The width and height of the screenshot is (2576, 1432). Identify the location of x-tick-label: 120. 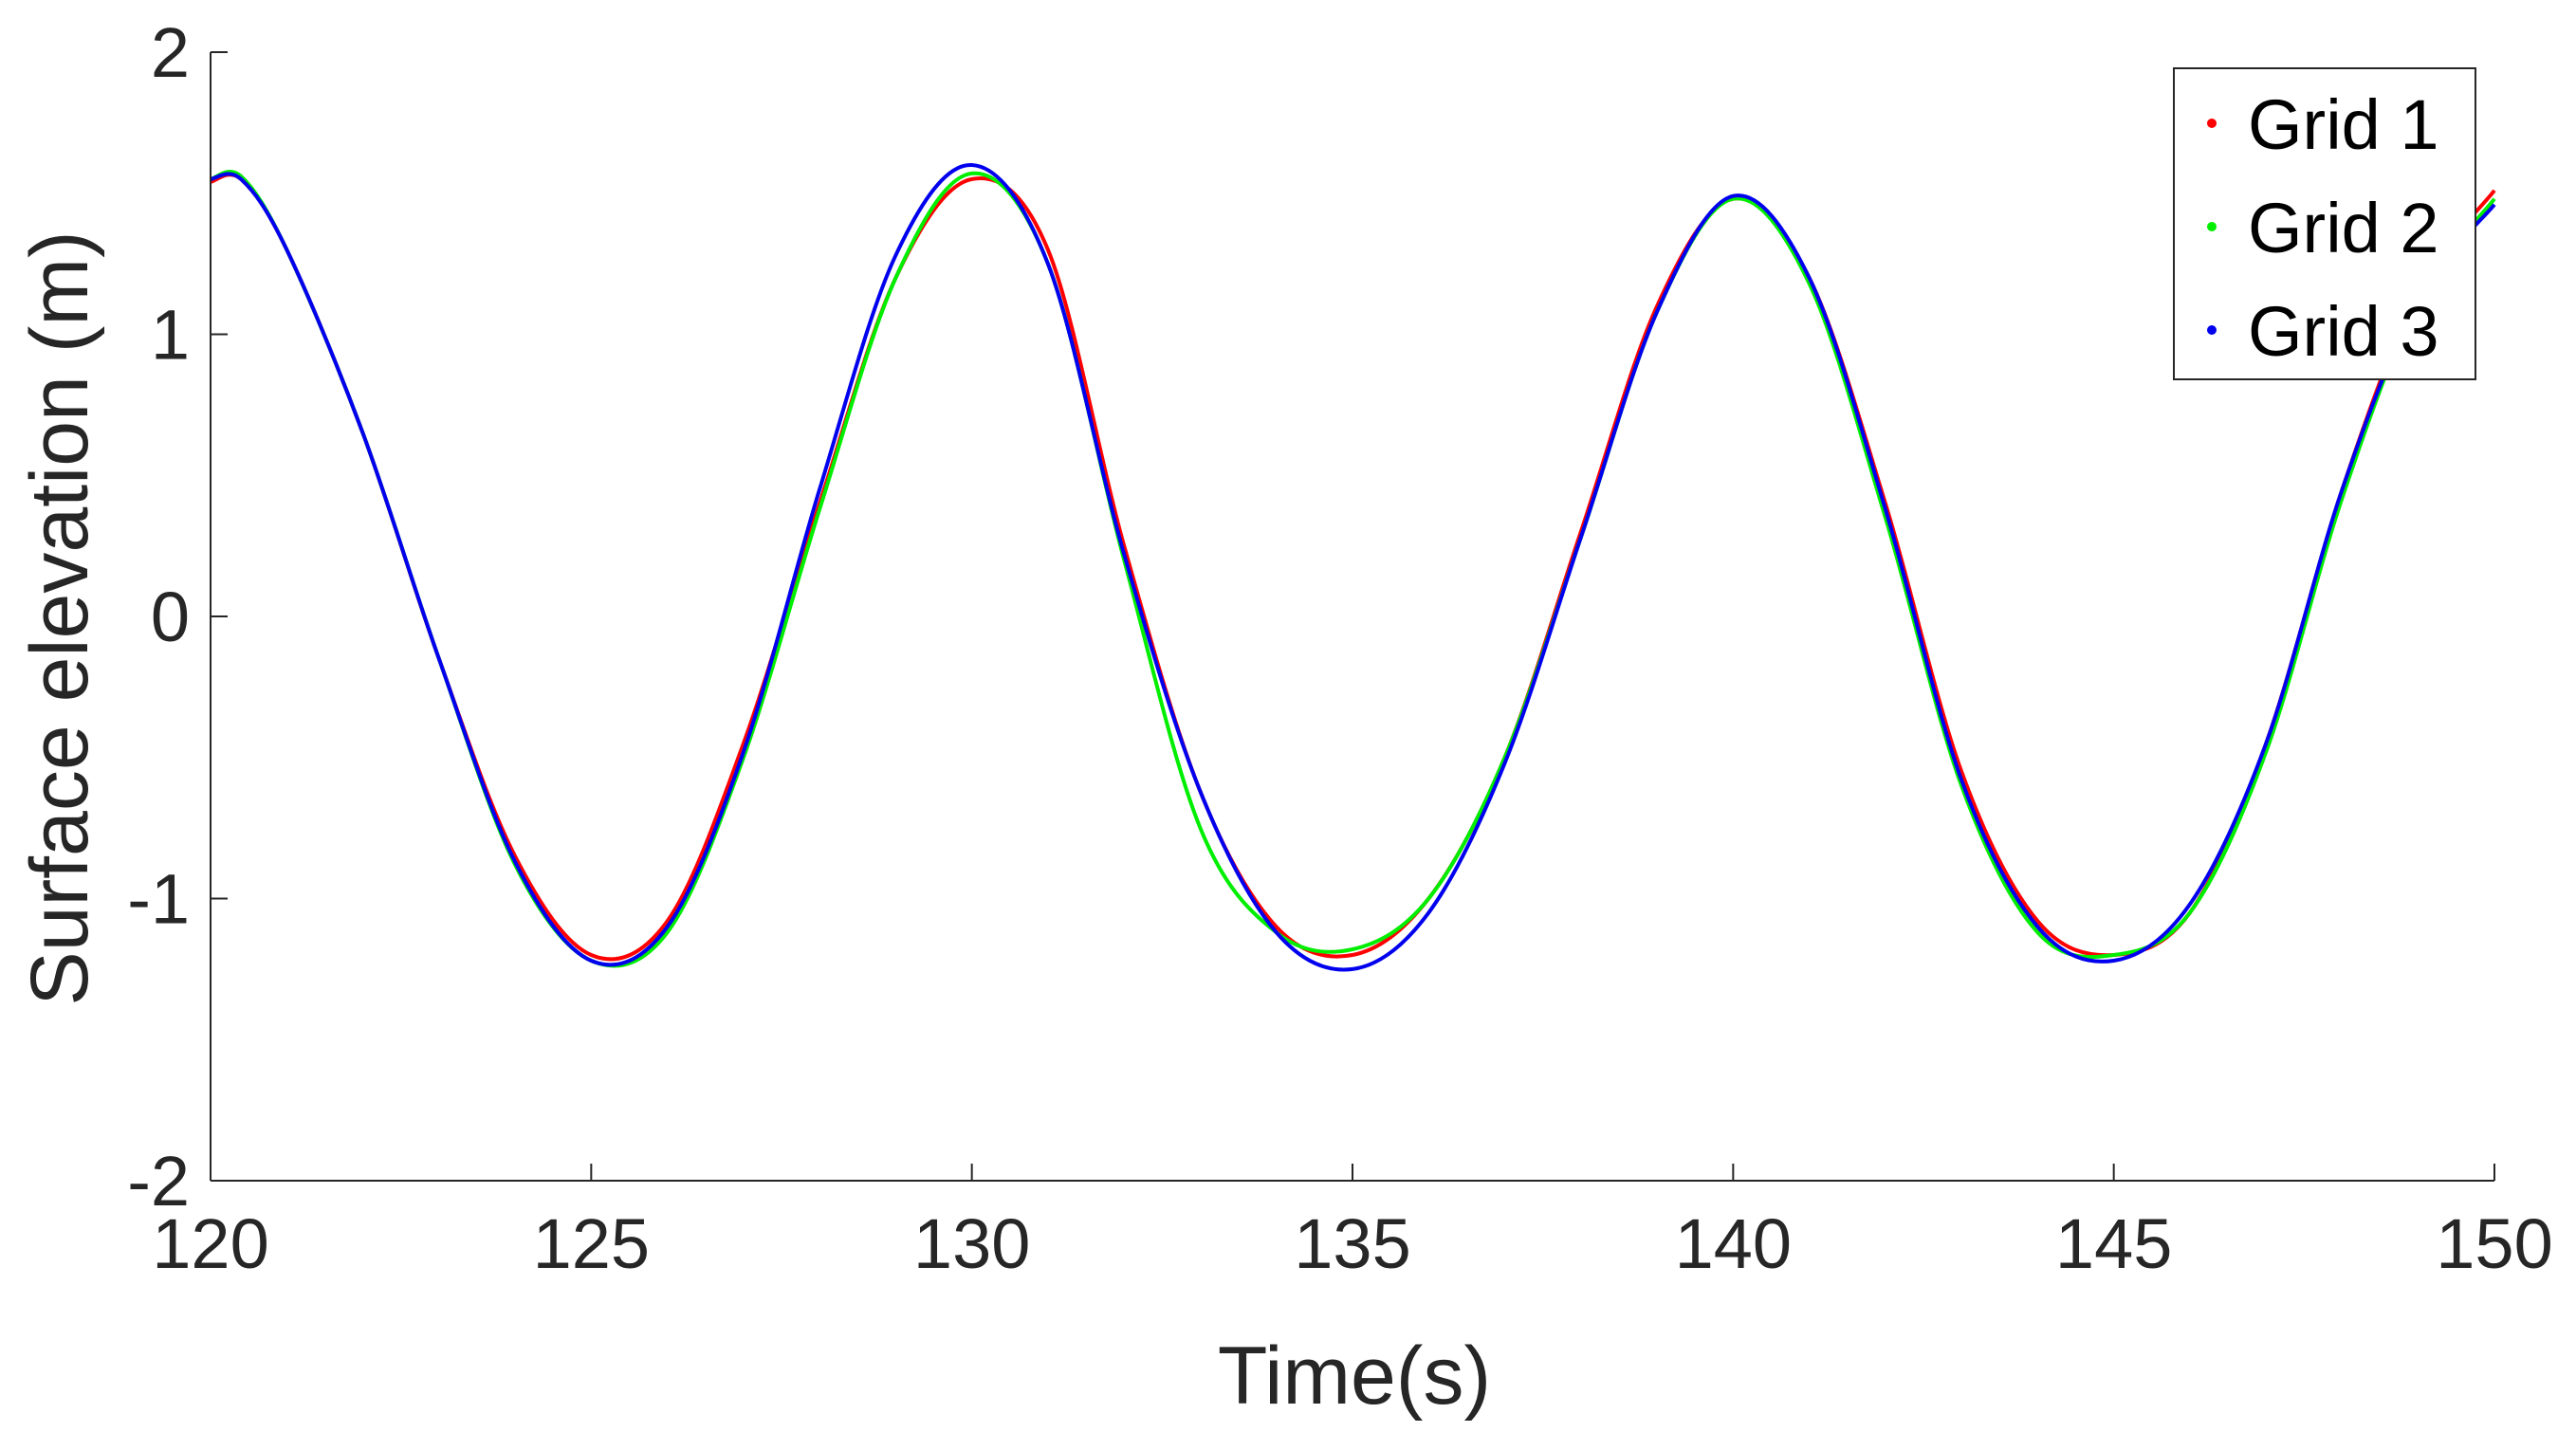
(210, 1244).